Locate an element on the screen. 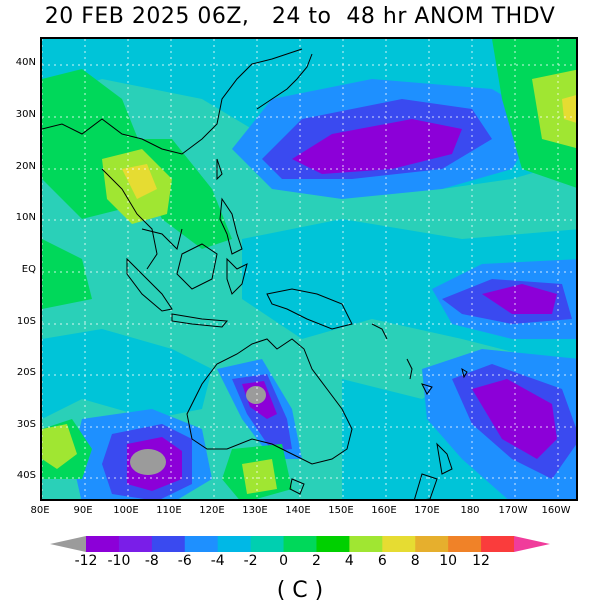 The height and width of the screenshot is (610, 600). coastline-vanuatu is located at coordinates (409, 369).